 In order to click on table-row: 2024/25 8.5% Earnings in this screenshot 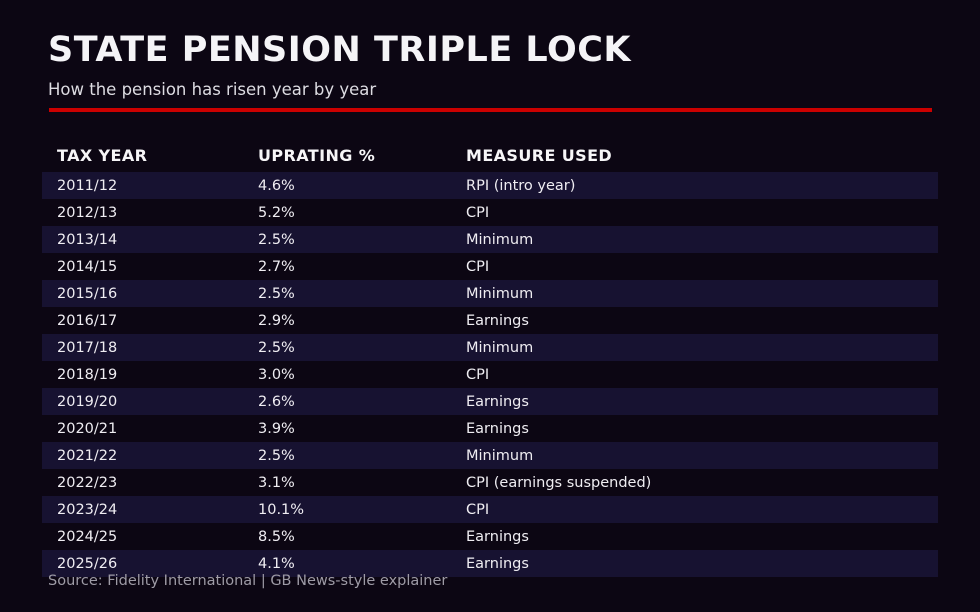, I will do `click(490, 536)`.